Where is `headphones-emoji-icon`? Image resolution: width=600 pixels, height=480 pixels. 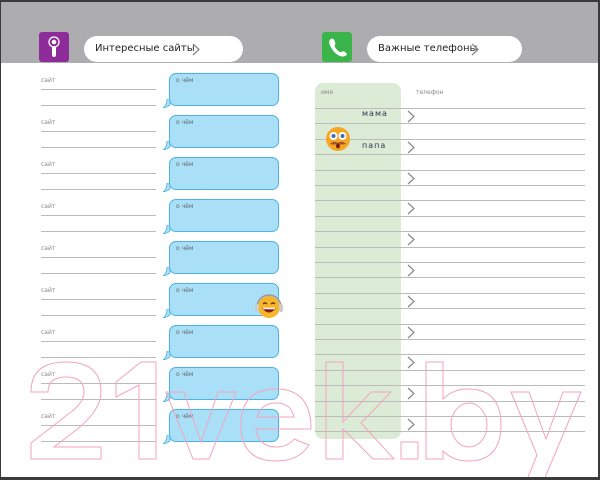
headphones-emoji-icon is located at coordinates (269, 306).